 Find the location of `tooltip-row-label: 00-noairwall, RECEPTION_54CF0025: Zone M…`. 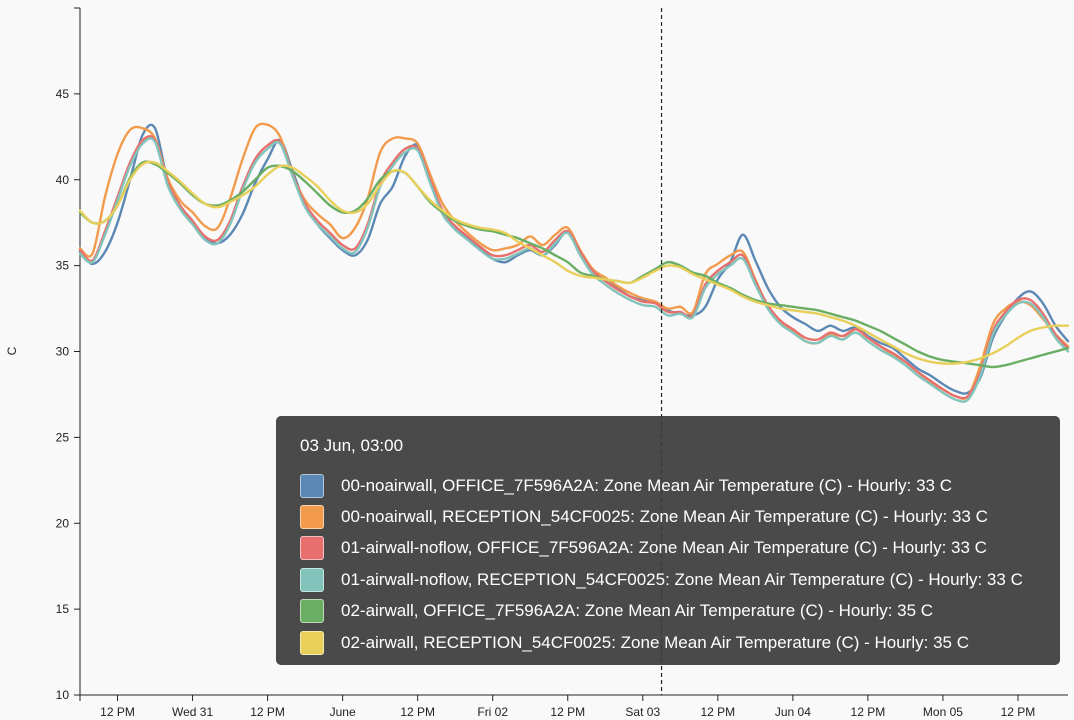

tooltip-row-label: 00-noairwall, RECEPTION_54CF0025: Zone M… is located at coordinates (664, 517).